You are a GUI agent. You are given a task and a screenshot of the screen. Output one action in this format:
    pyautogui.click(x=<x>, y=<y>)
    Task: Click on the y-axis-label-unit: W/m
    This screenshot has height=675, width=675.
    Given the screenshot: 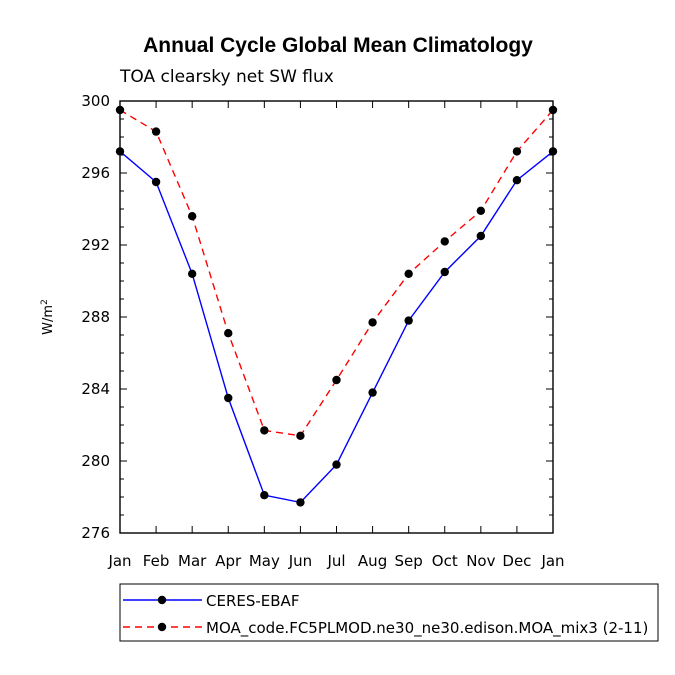 What is the action you would take?
    pyautogui.click(x=48, y=320)
    